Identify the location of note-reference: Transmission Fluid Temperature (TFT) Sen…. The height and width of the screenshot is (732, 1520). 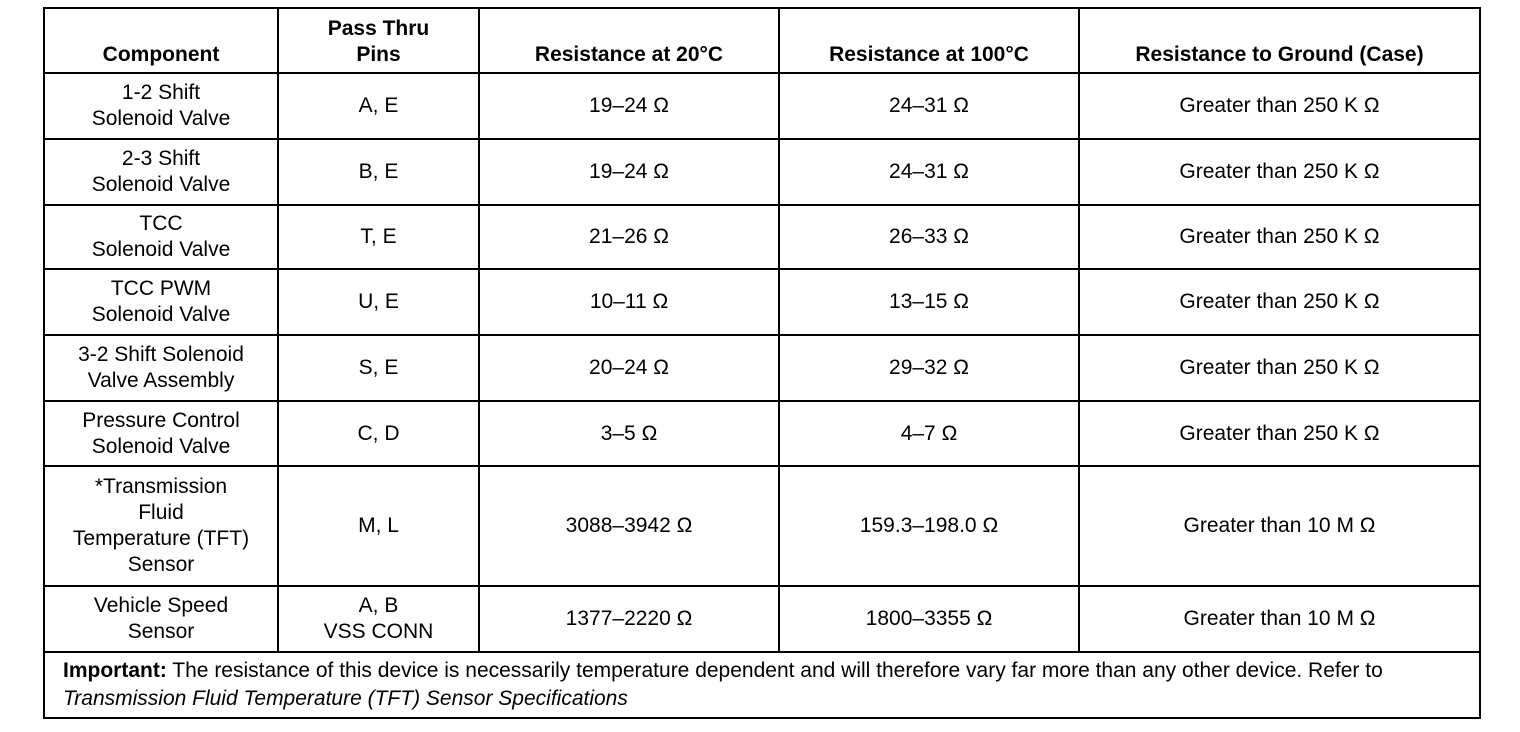
(345, 698).